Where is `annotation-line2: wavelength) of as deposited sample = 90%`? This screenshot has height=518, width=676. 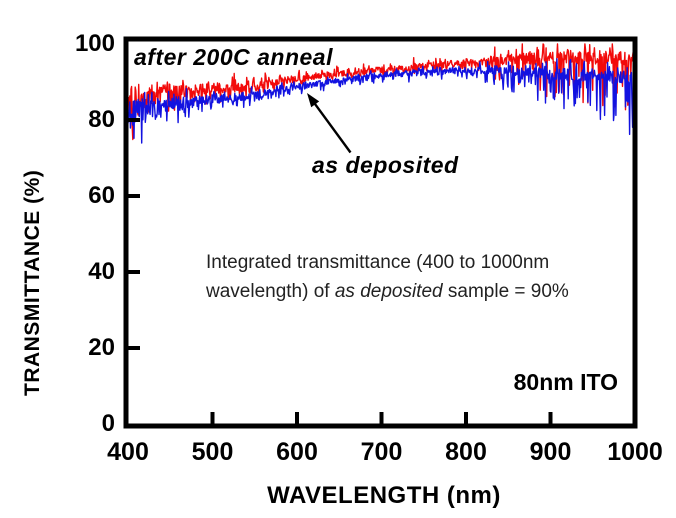 annotation-line2: wavelength) of as deposited sample = 90% is located at coordinates (396, 292).